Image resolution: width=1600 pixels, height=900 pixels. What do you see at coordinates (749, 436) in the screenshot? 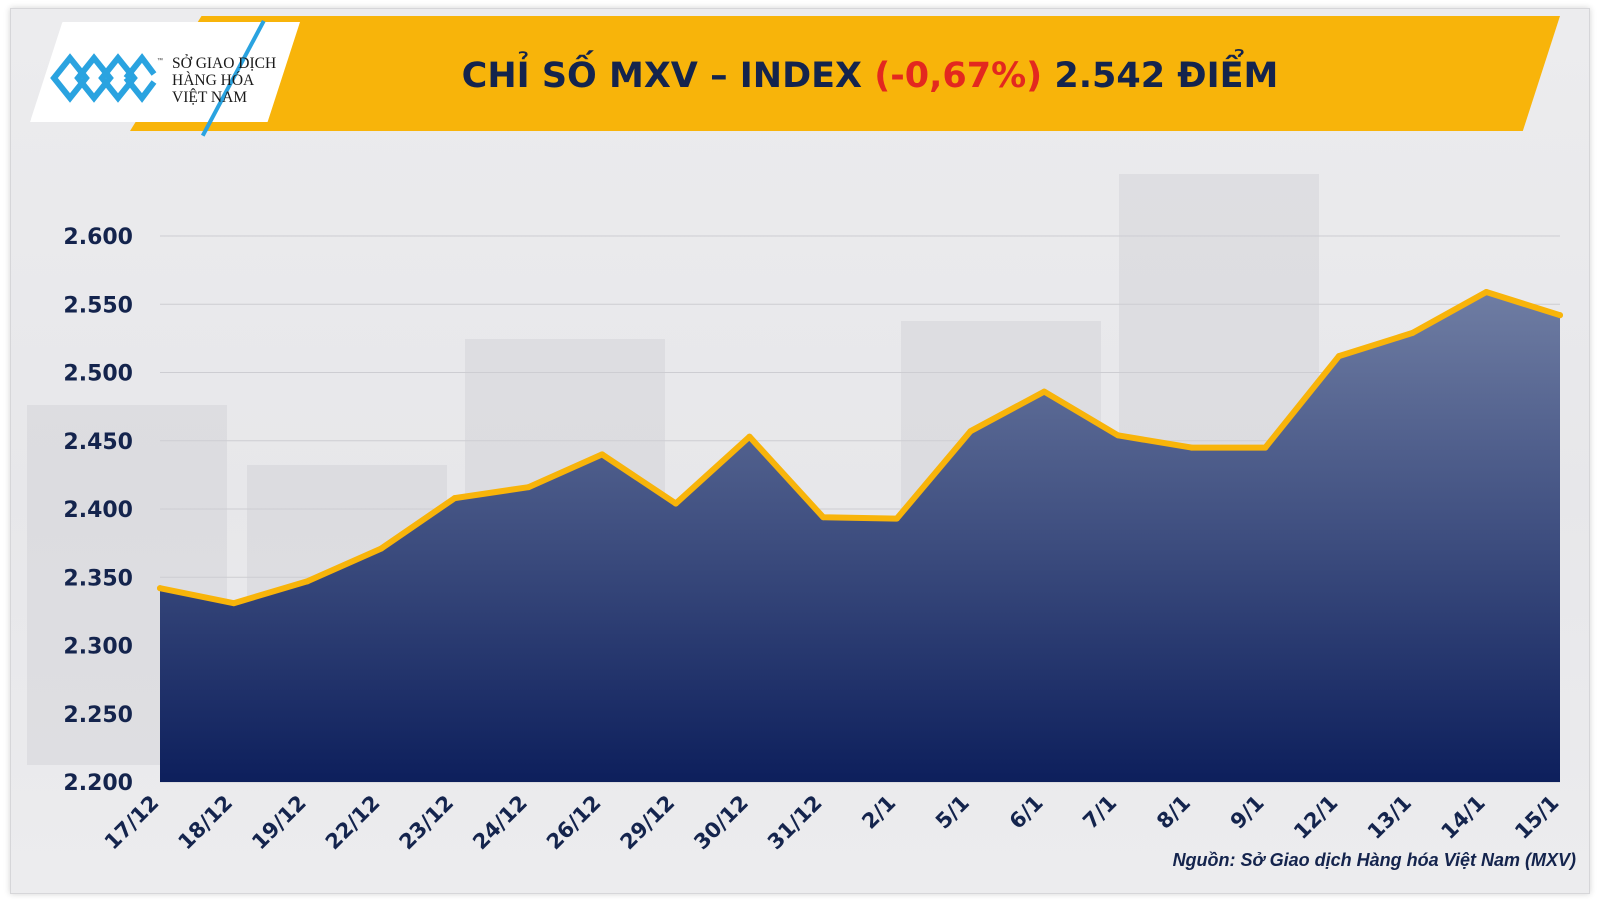
I see `data-point-30/12` at bounding box center [749, 436].